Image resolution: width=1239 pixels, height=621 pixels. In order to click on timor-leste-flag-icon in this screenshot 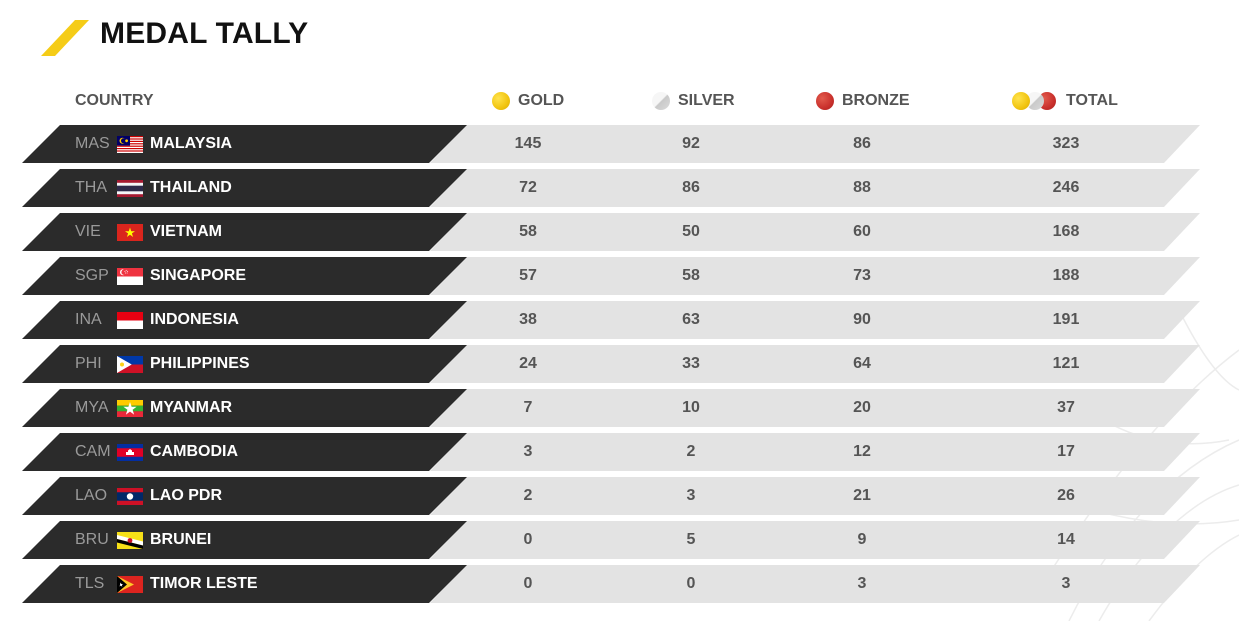, I will do `click(130, 584)`.